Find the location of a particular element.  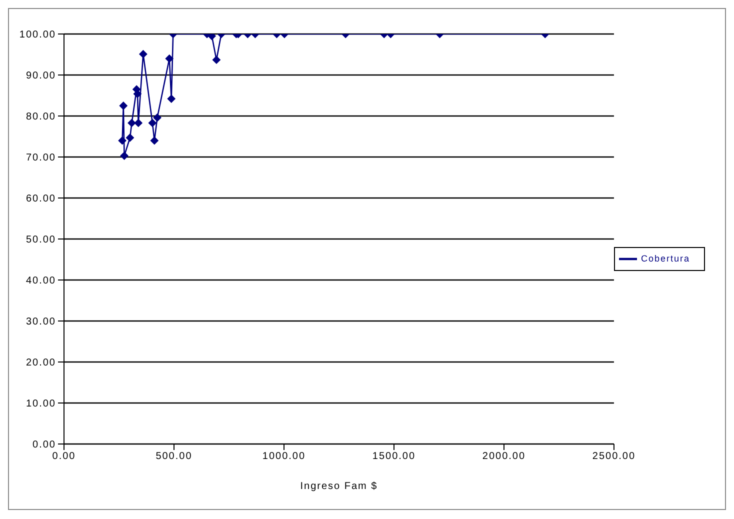

y-tick-label: 20.00 is located at coordinates (41, 363).